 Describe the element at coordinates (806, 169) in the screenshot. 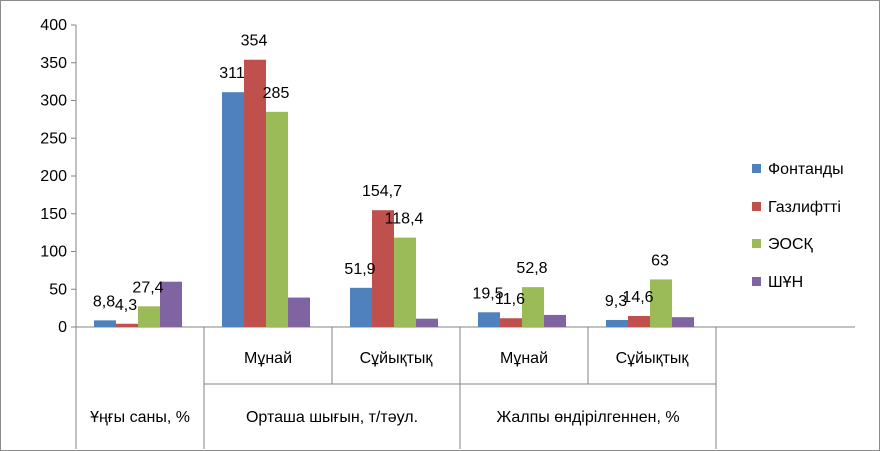

I see `legend-label: Фонтанды` at that location.